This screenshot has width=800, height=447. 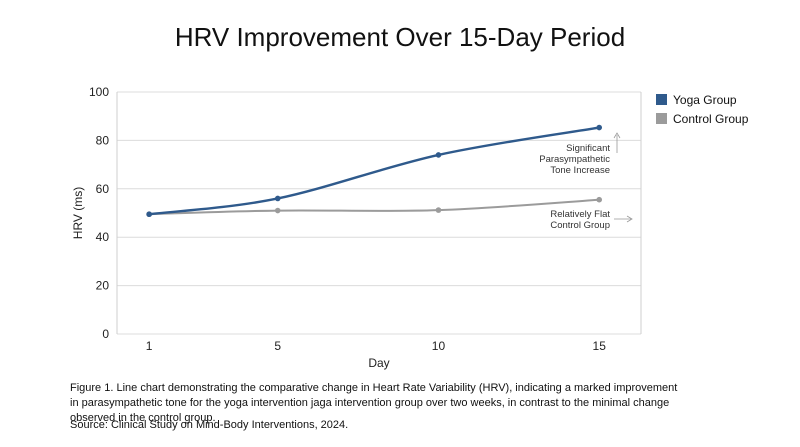 I want to click on annotation-yoga-line-2: Parasympathetic, so click(x=574, y=159).